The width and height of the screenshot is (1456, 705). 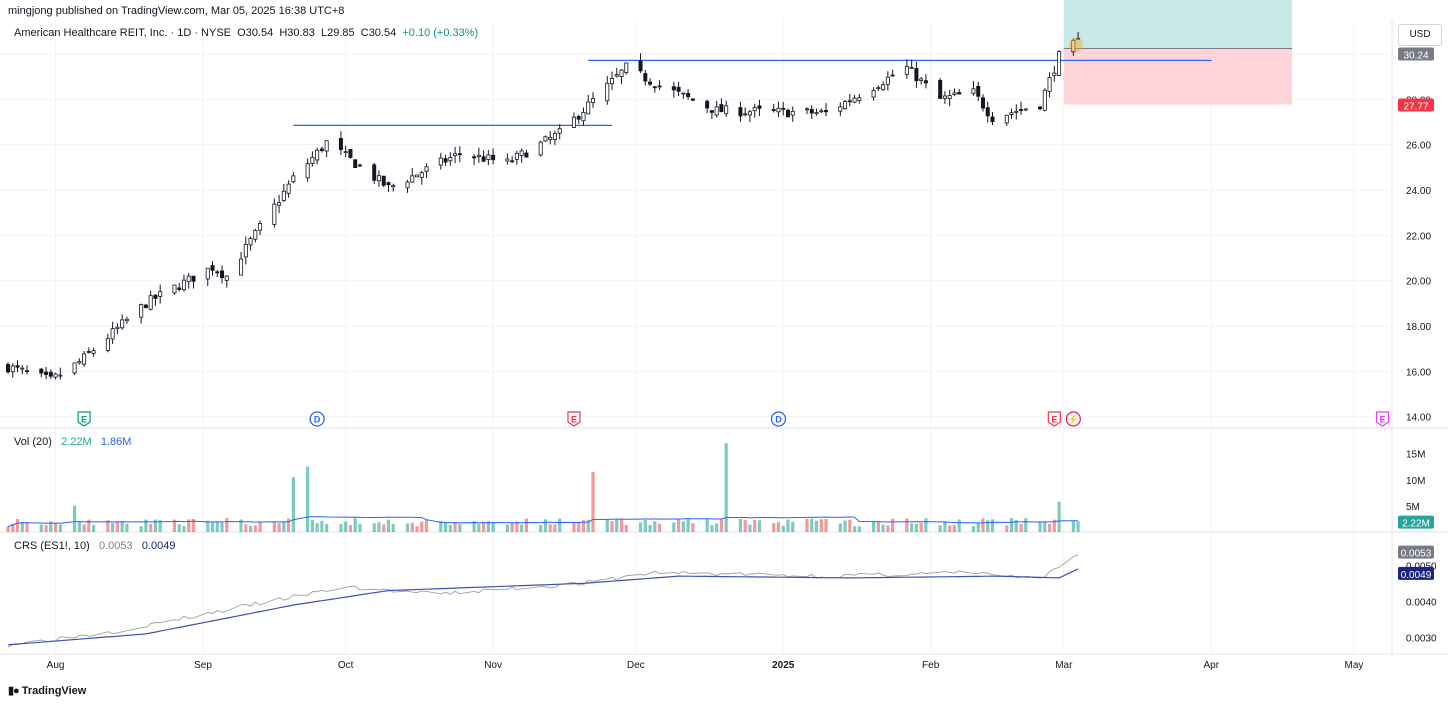 I want to click on price-tick-label: 16.00, so click(x=1418, y=372).